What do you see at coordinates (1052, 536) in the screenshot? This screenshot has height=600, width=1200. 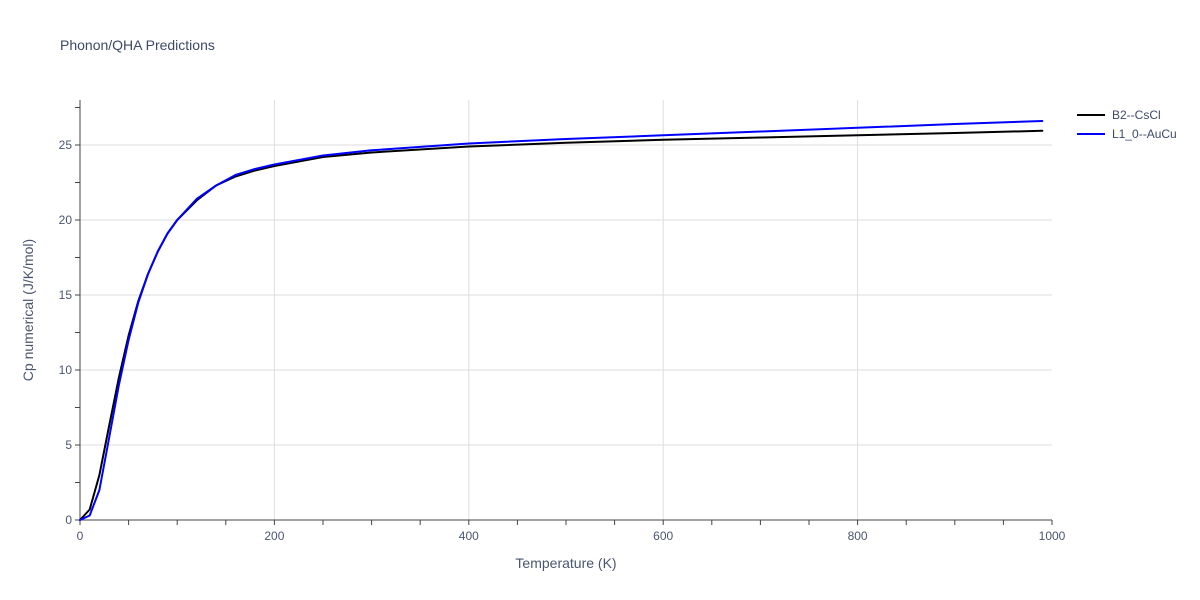 I see `x-tick-label: 1000` at bounding box center [1052, 536].